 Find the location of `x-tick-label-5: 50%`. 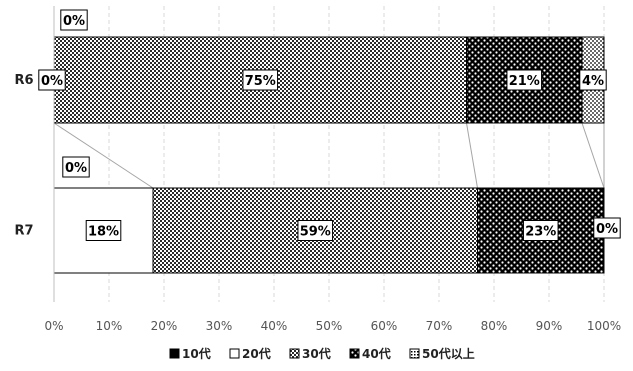

x-tick-label-5: 50% is located at coordinates (329, 326).